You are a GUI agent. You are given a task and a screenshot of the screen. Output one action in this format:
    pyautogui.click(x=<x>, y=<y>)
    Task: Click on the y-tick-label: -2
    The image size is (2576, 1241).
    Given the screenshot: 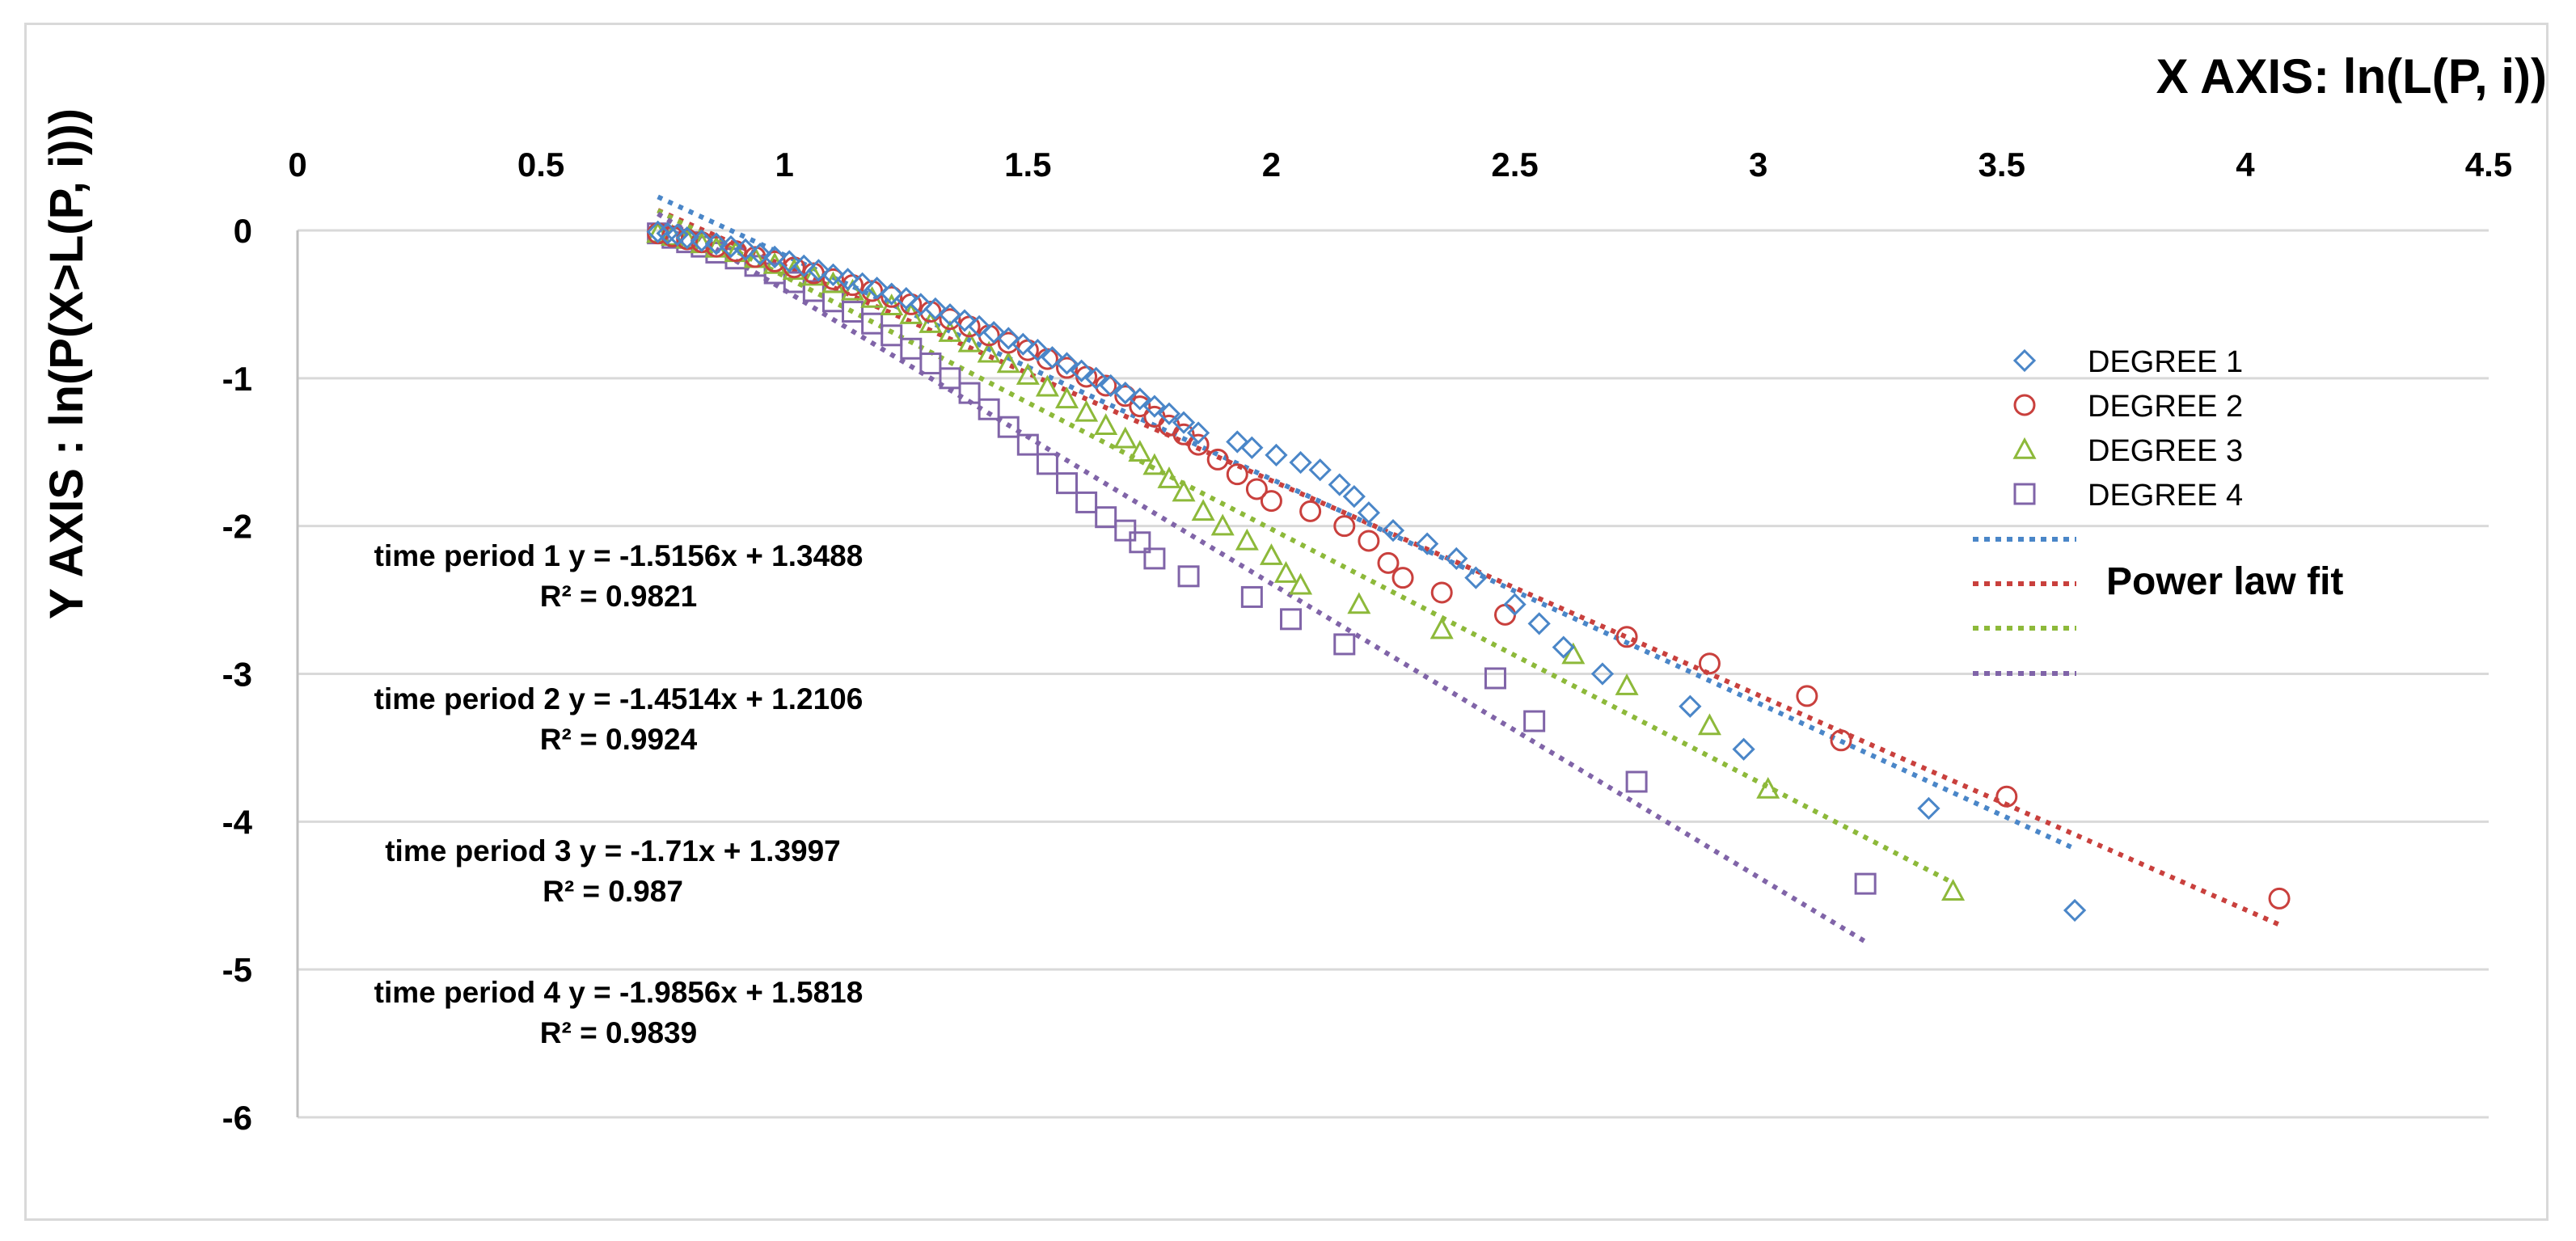 What is the action you would take?
    pyautogui.click(x=237, y=527)
    